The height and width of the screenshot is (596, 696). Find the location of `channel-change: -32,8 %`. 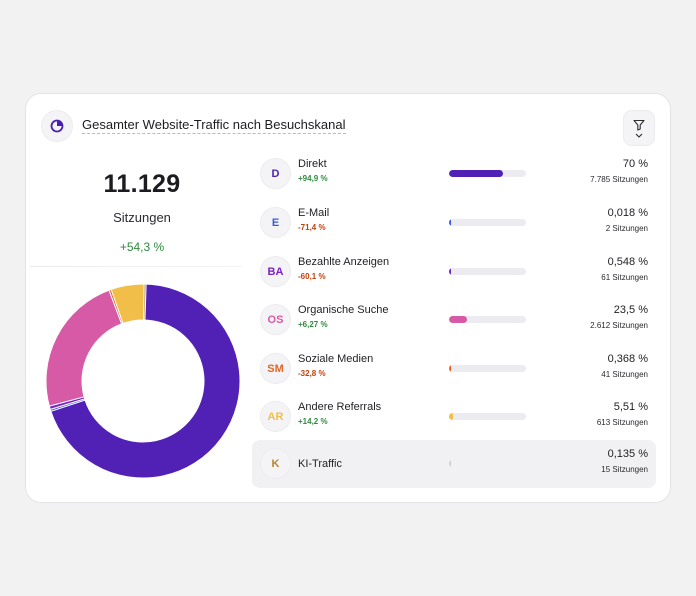

channel-change: -32,8 % is located at coordinates (312, 373).